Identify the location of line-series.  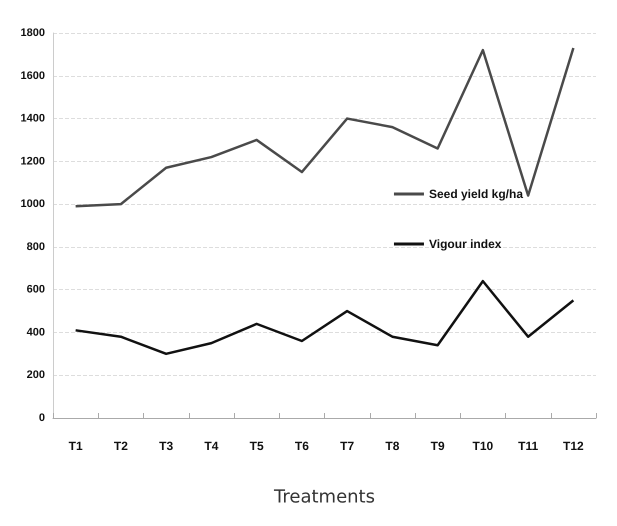
(324, 318).